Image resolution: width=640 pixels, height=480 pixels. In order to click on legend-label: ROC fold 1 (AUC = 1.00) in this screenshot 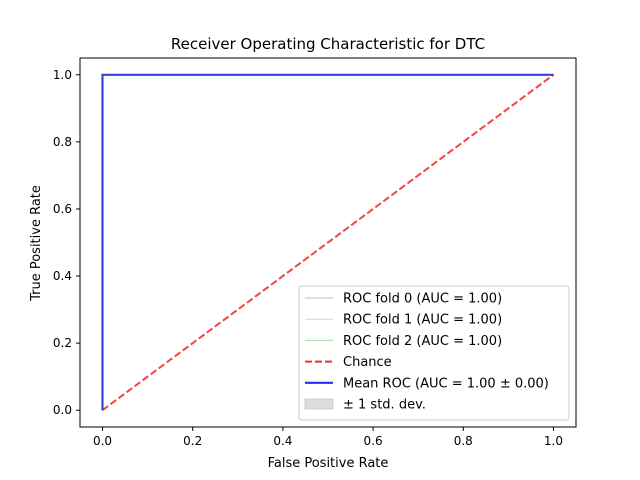, I will do `click(422, 320)`.